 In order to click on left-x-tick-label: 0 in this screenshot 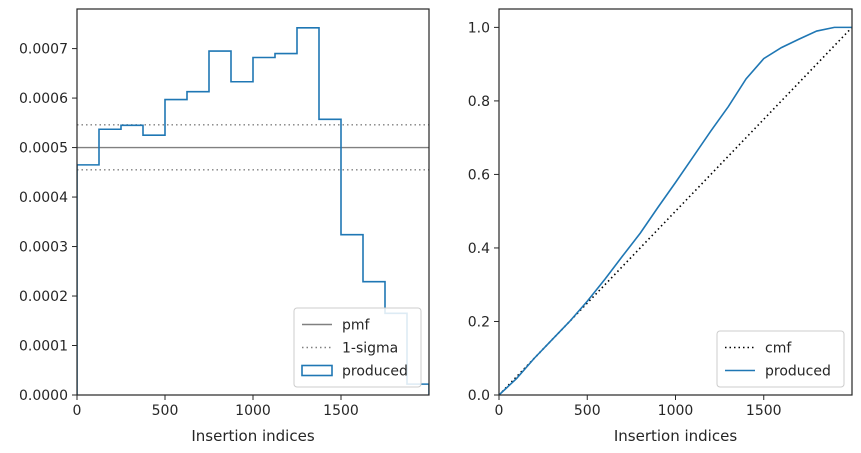, I will do `click(77, 411)`.